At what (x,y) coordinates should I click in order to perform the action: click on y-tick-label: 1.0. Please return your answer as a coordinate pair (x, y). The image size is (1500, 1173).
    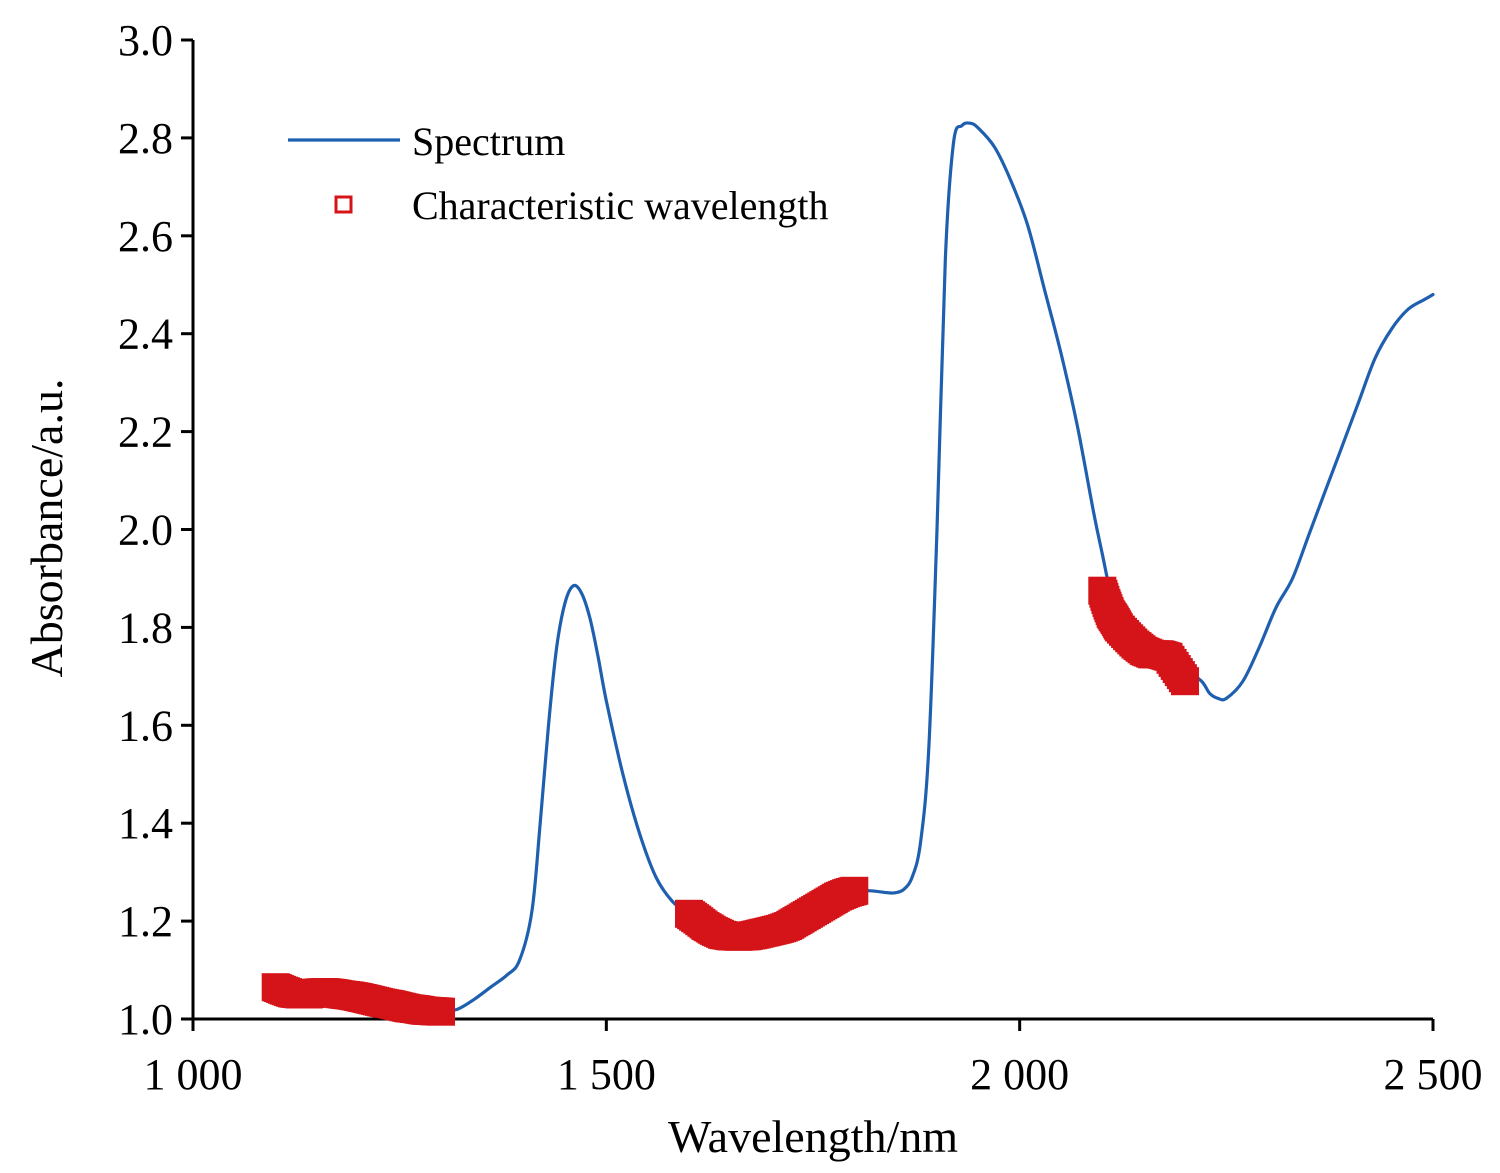
    Looking at the image, I should click on (145, 1019).